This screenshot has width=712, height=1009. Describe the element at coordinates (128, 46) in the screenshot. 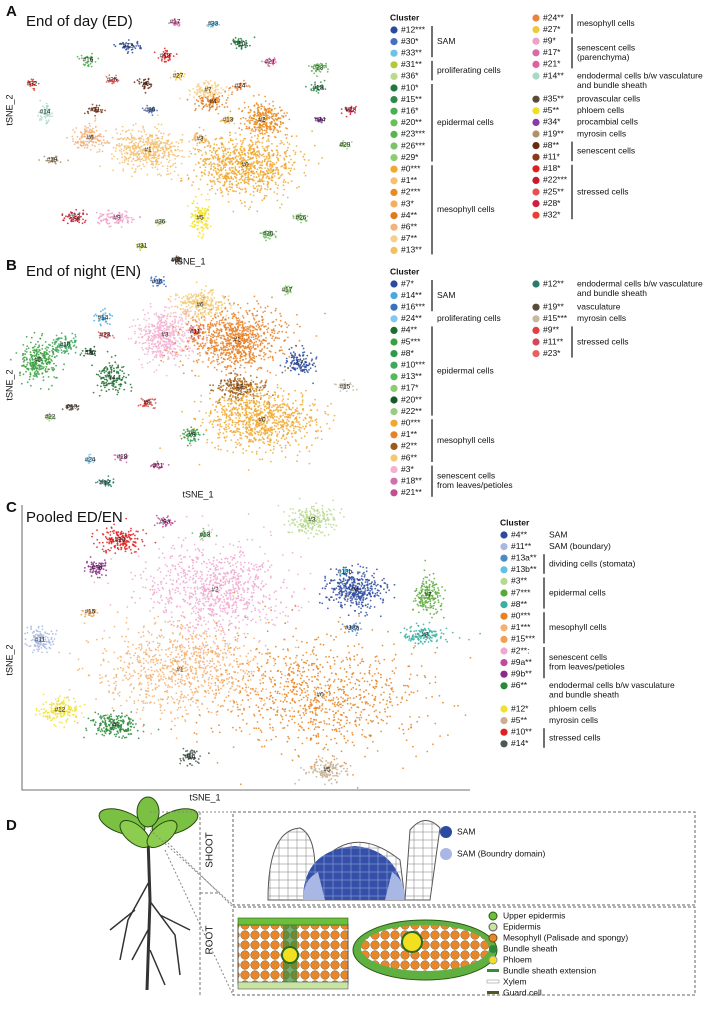

I see `cluster-label: #12` at that location.